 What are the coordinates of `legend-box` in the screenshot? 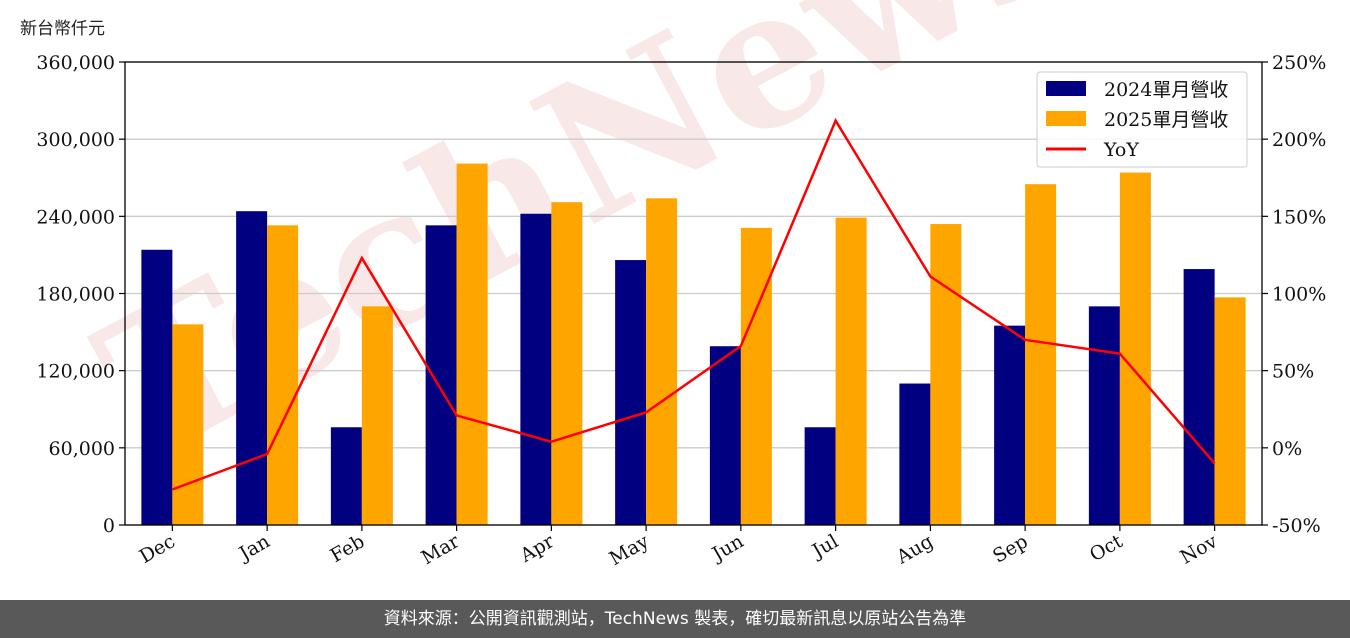 It's located at (1142, 119).